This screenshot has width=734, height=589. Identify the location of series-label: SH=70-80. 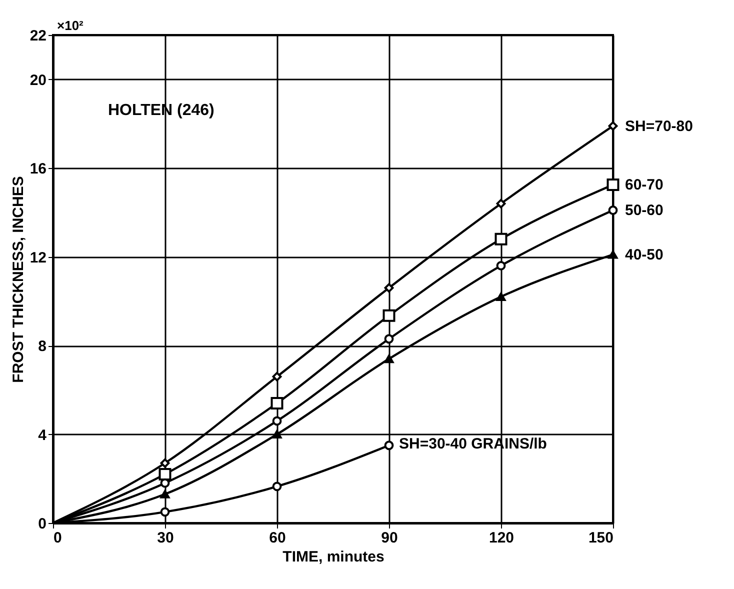
(659, 126).